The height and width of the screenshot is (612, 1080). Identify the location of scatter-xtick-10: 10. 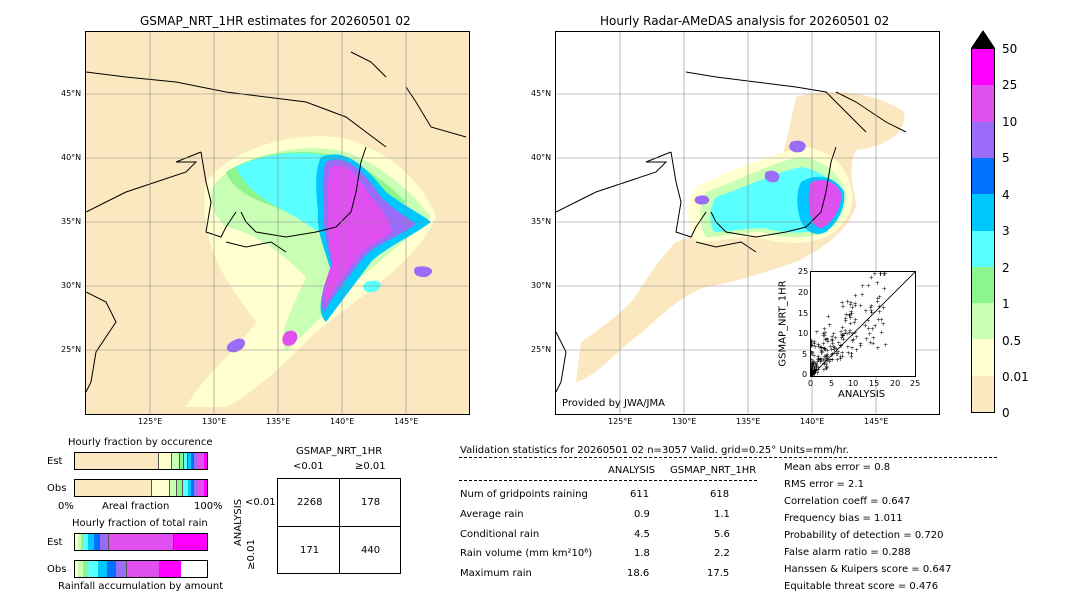
(853, 383).